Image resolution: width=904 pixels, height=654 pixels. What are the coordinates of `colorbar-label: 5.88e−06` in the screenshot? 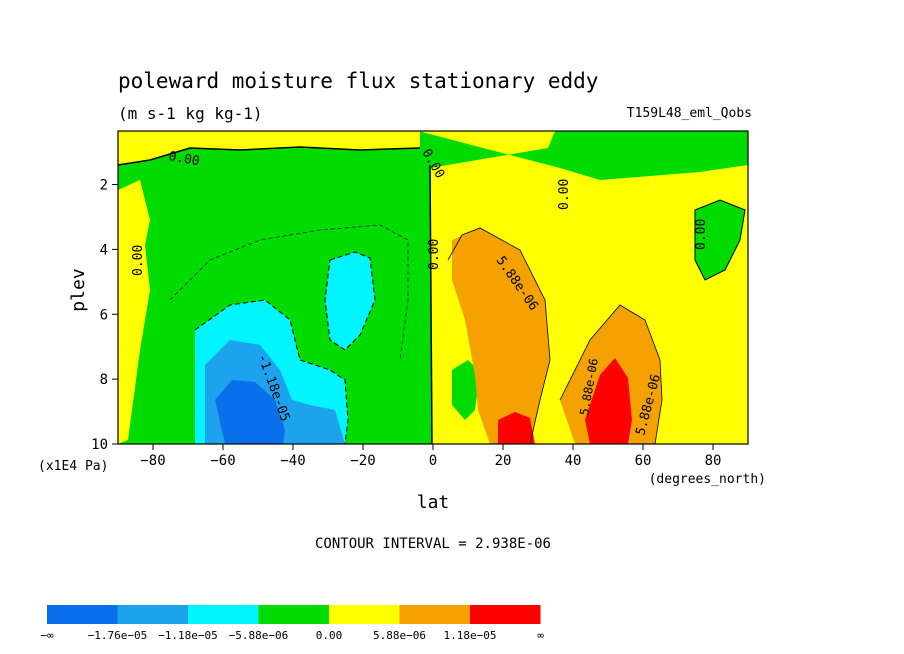 It's located at (399, 635).